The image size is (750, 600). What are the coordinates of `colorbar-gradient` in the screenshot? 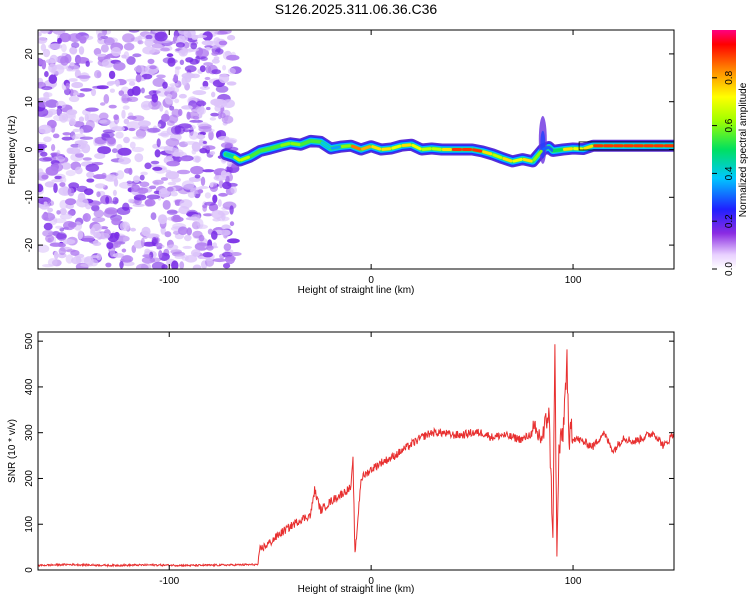 It's located at (724, 149).